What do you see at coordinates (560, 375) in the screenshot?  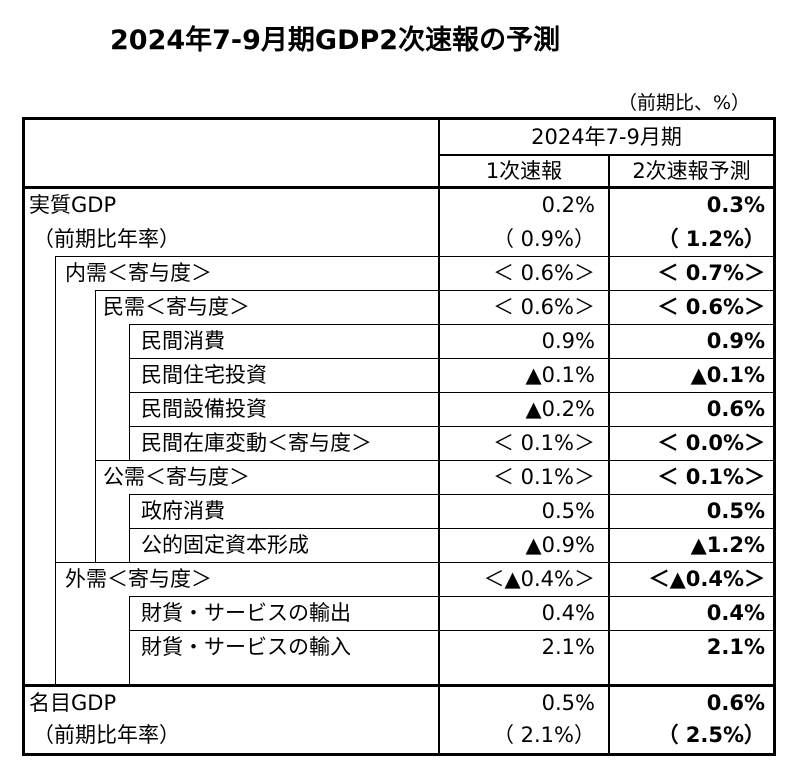 I see `value-first-estimate: ▲0.1%` at bounding box center [560, 375].